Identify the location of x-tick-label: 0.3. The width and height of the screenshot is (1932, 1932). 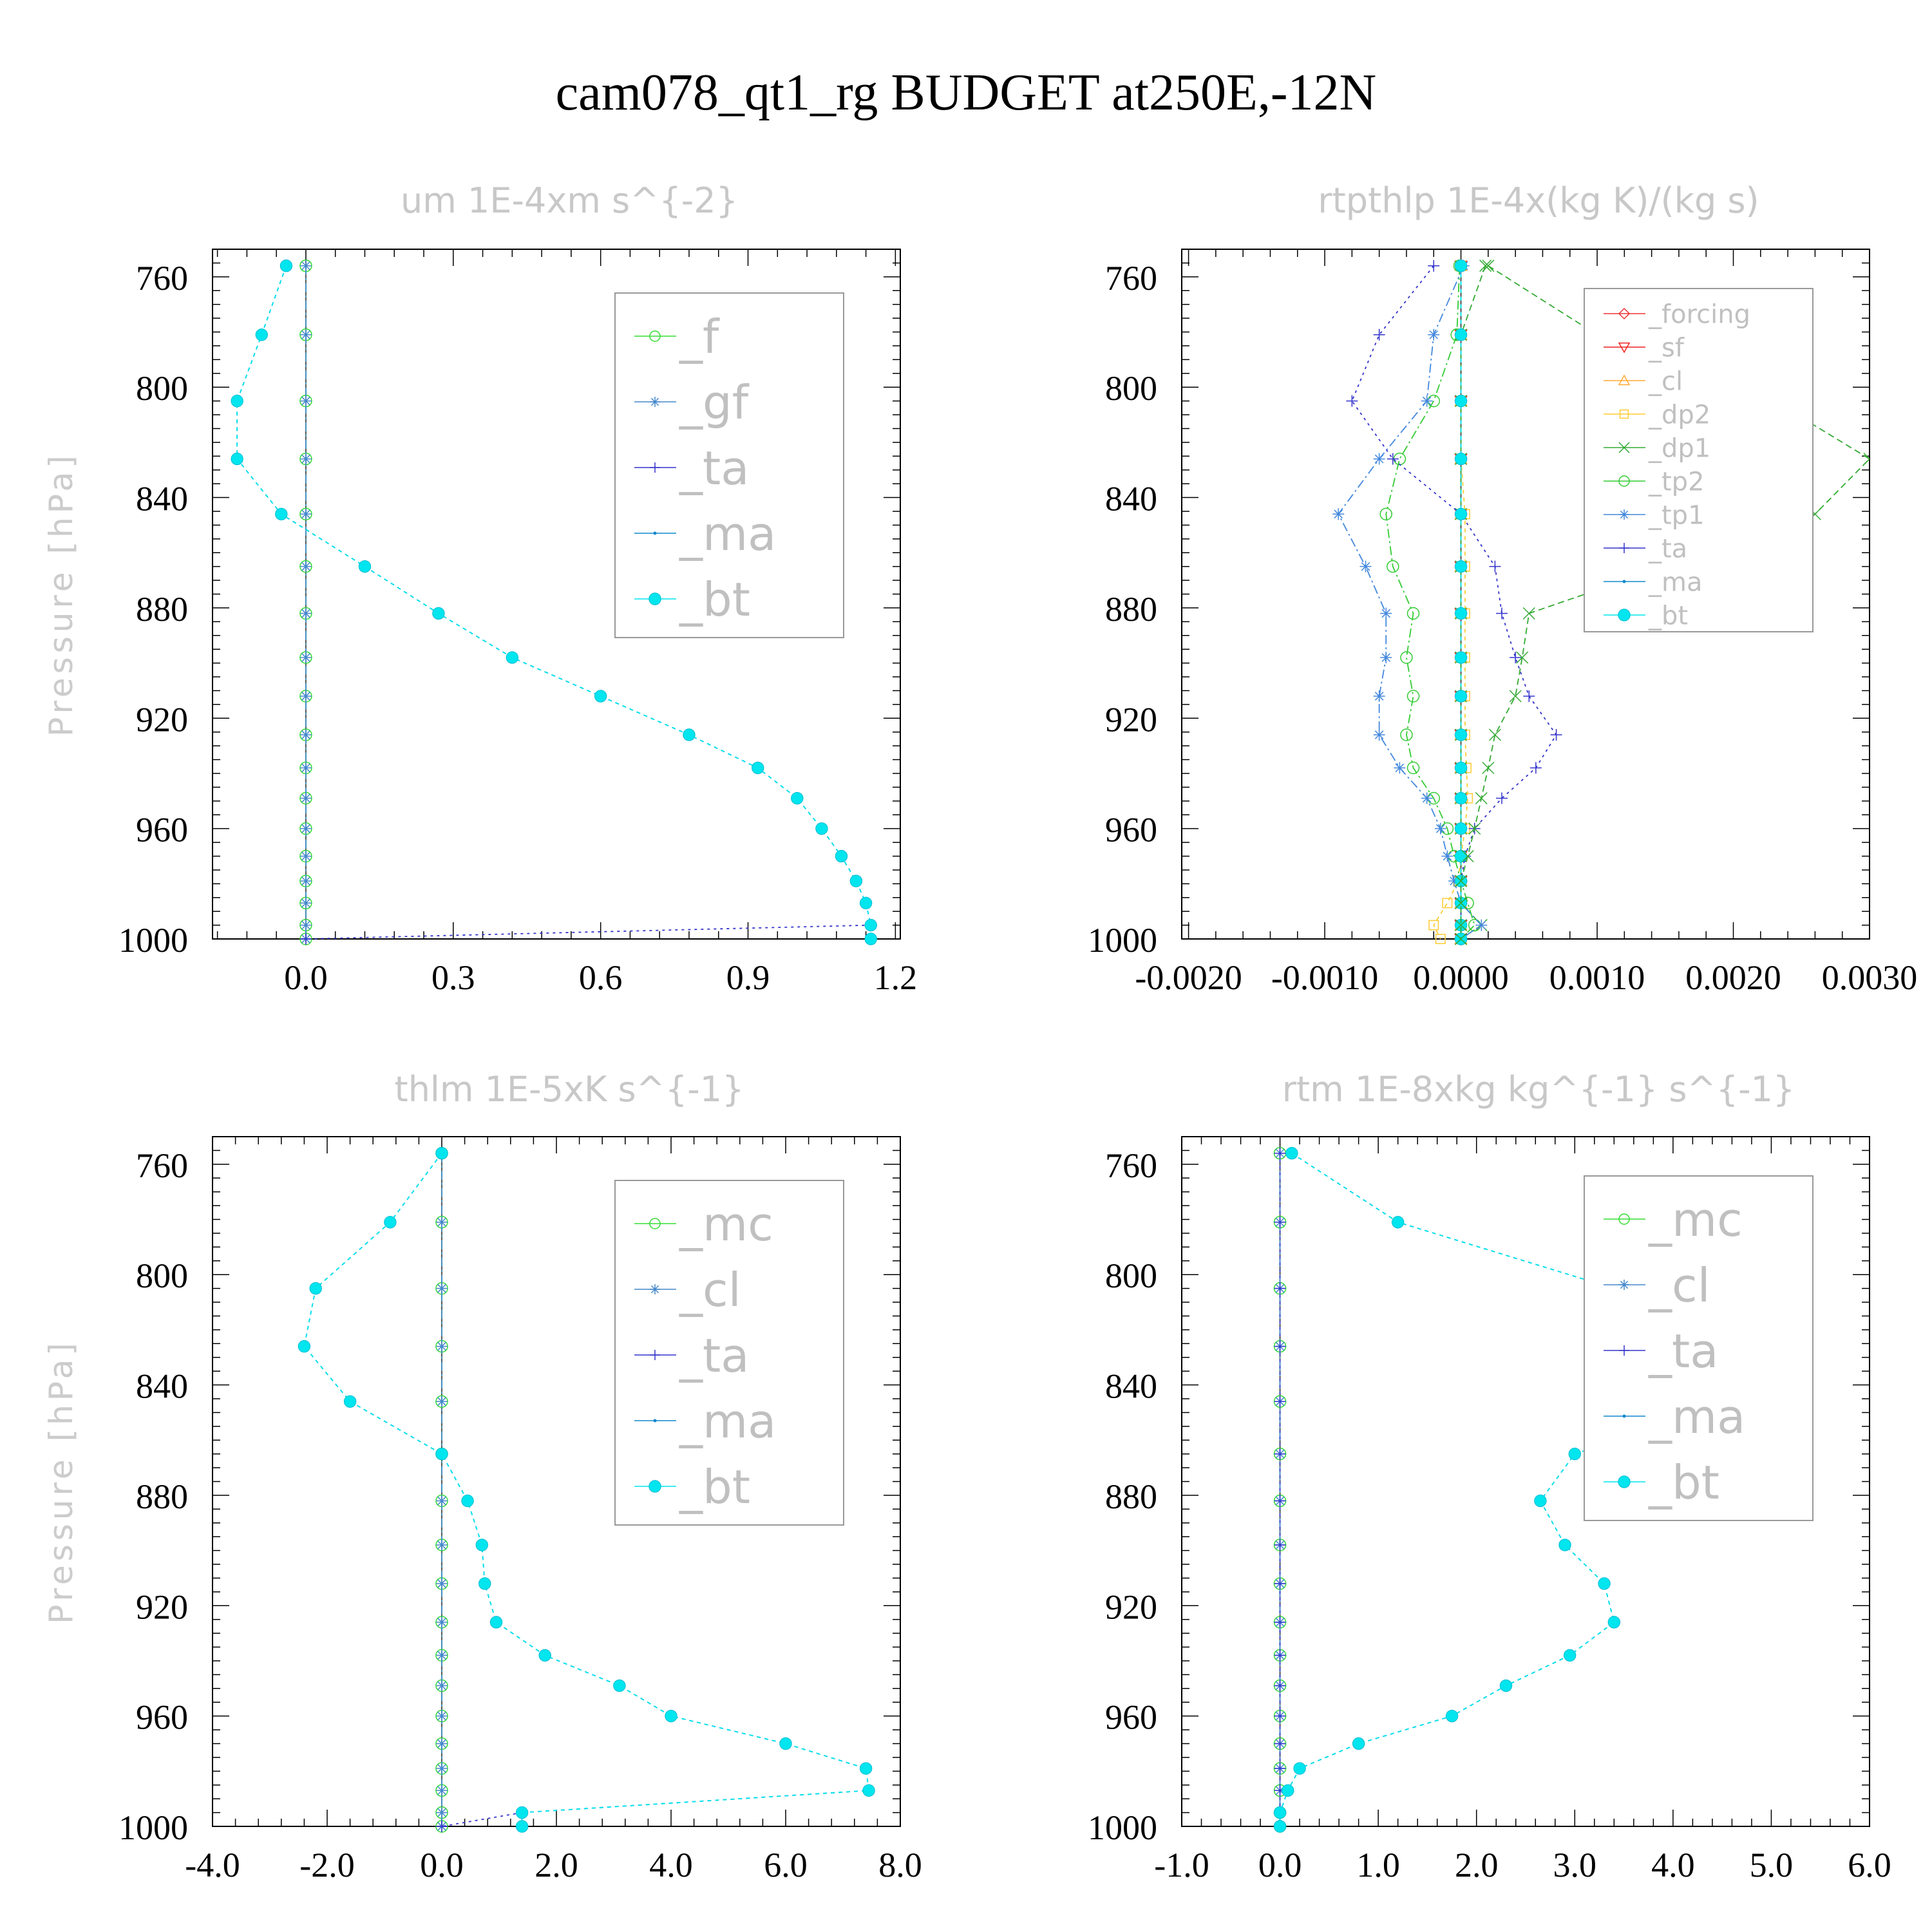
(453, 977).